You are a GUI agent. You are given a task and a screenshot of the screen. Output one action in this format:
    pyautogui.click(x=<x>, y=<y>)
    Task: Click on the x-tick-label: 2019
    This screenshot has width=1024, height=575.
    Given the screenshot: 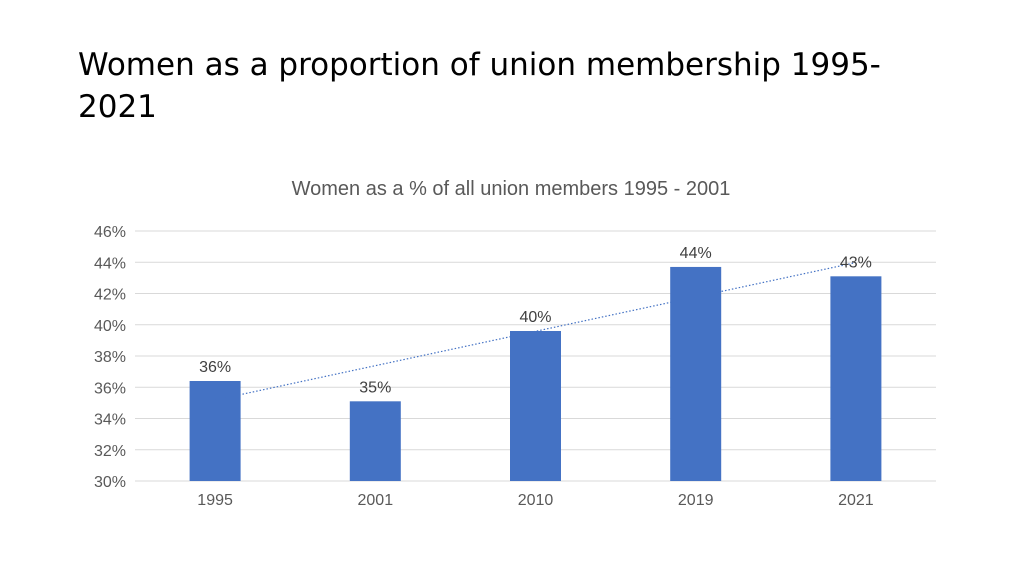 What is the action you would take?
    pyautogui.click(x=696, y=500)
    